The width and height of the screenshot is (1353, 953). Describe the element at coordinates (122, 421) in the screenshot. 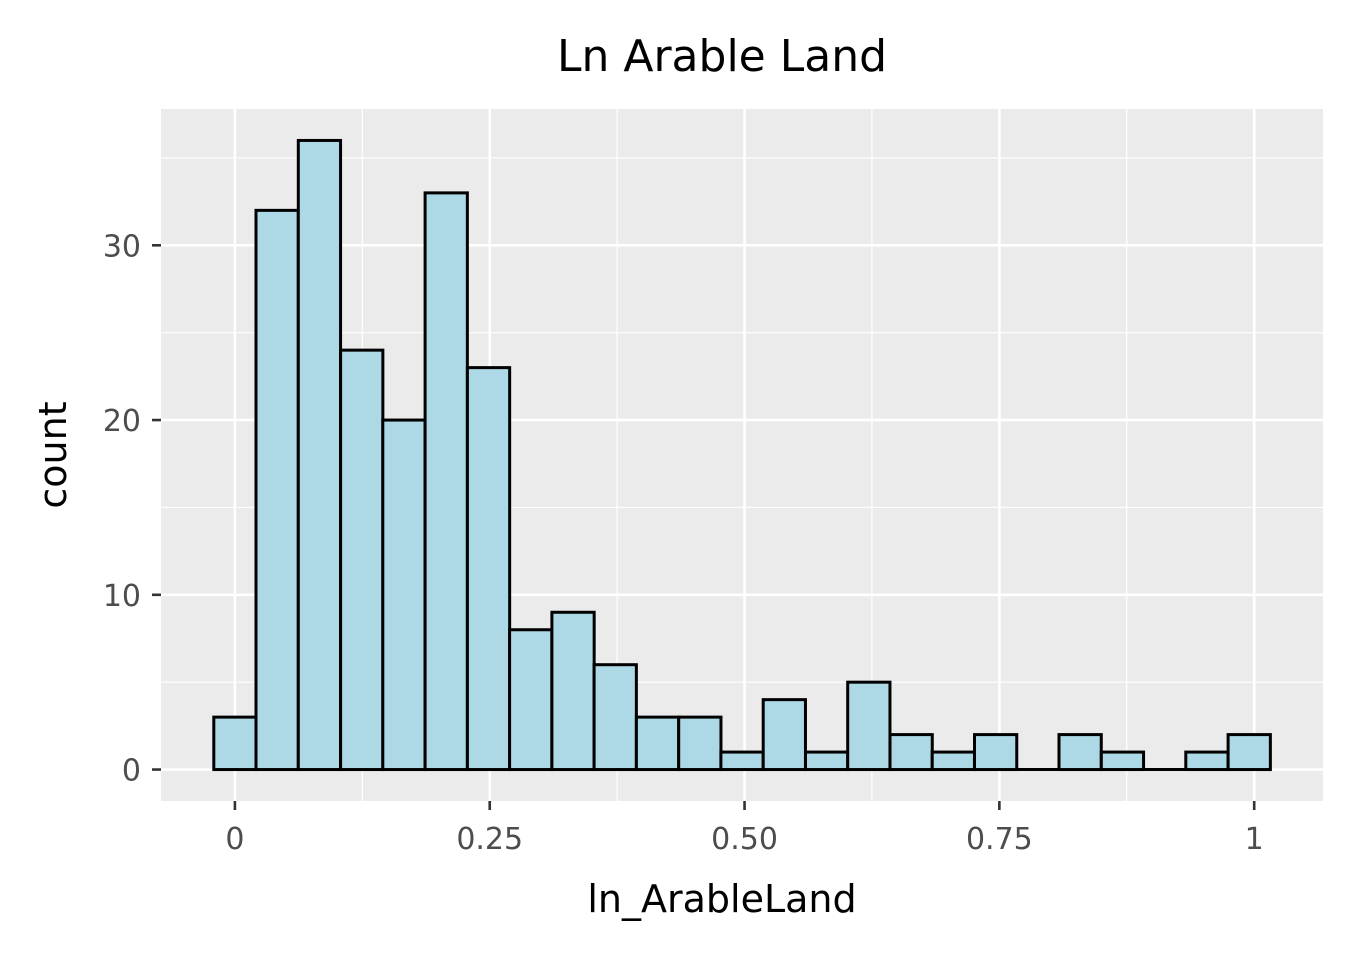

I see `y-tick-label: 20` at that location.